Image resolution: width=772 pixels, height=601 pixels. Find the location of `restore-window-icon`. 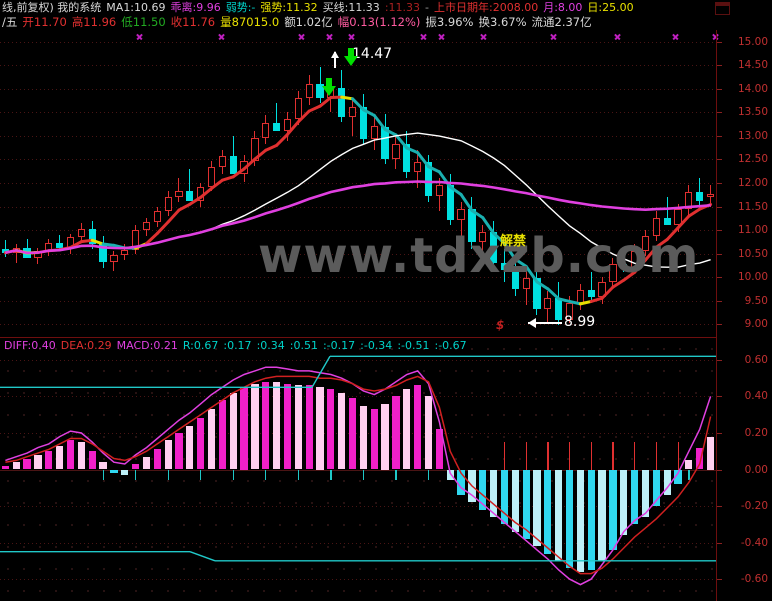

restore-window-icon is located at coordinates (722, 8).